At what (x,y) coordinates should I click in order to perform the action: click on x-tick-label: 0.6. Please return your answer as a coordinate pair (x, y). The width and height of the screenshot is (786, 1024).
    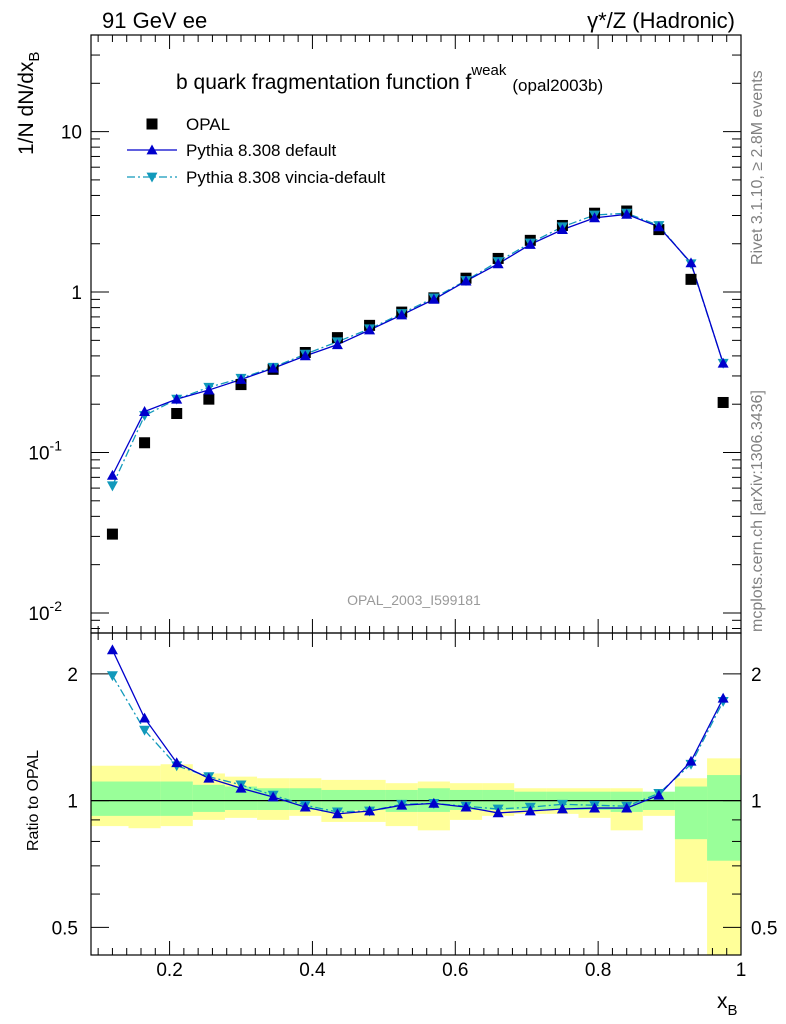
    Looking at the image, I should click on (455, 970).